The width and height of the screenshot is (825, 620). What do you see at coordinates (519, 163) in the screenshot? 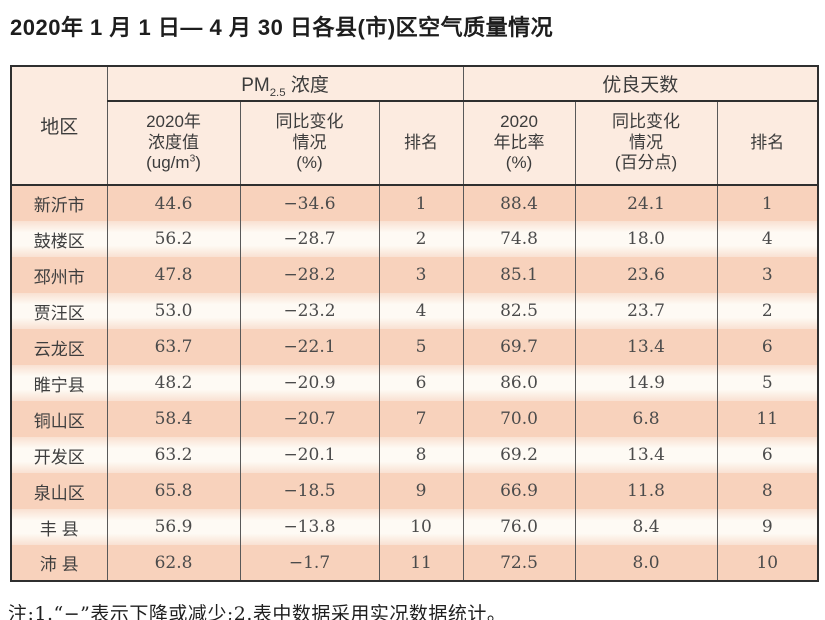
I see `days-ratio-header-line3: (%)` at bounding box center [519, 163].